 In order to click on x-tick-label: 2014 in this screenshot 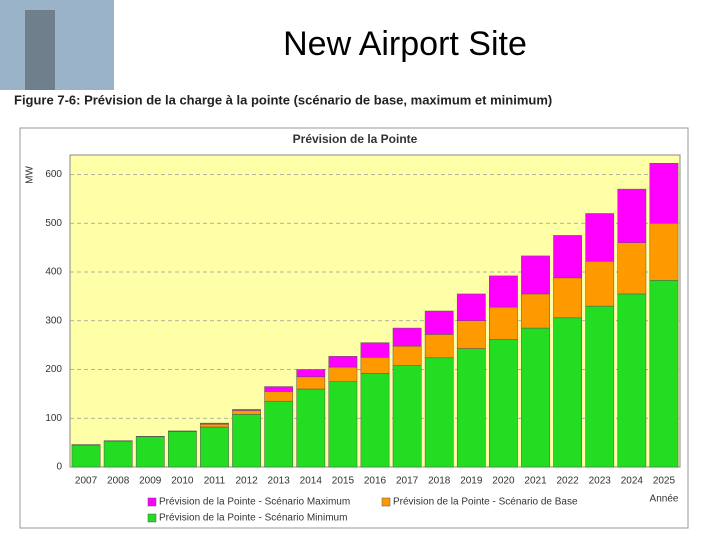, I will do `click(311, 481)`.